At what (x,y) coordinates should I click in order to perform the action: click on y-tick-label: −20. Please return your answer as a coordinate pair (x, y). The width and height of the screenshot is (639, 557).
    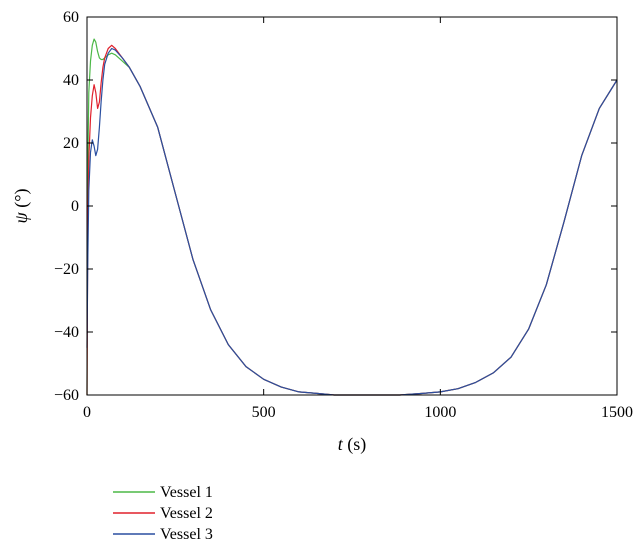
    Looking at the image, I should click on (66, 269).